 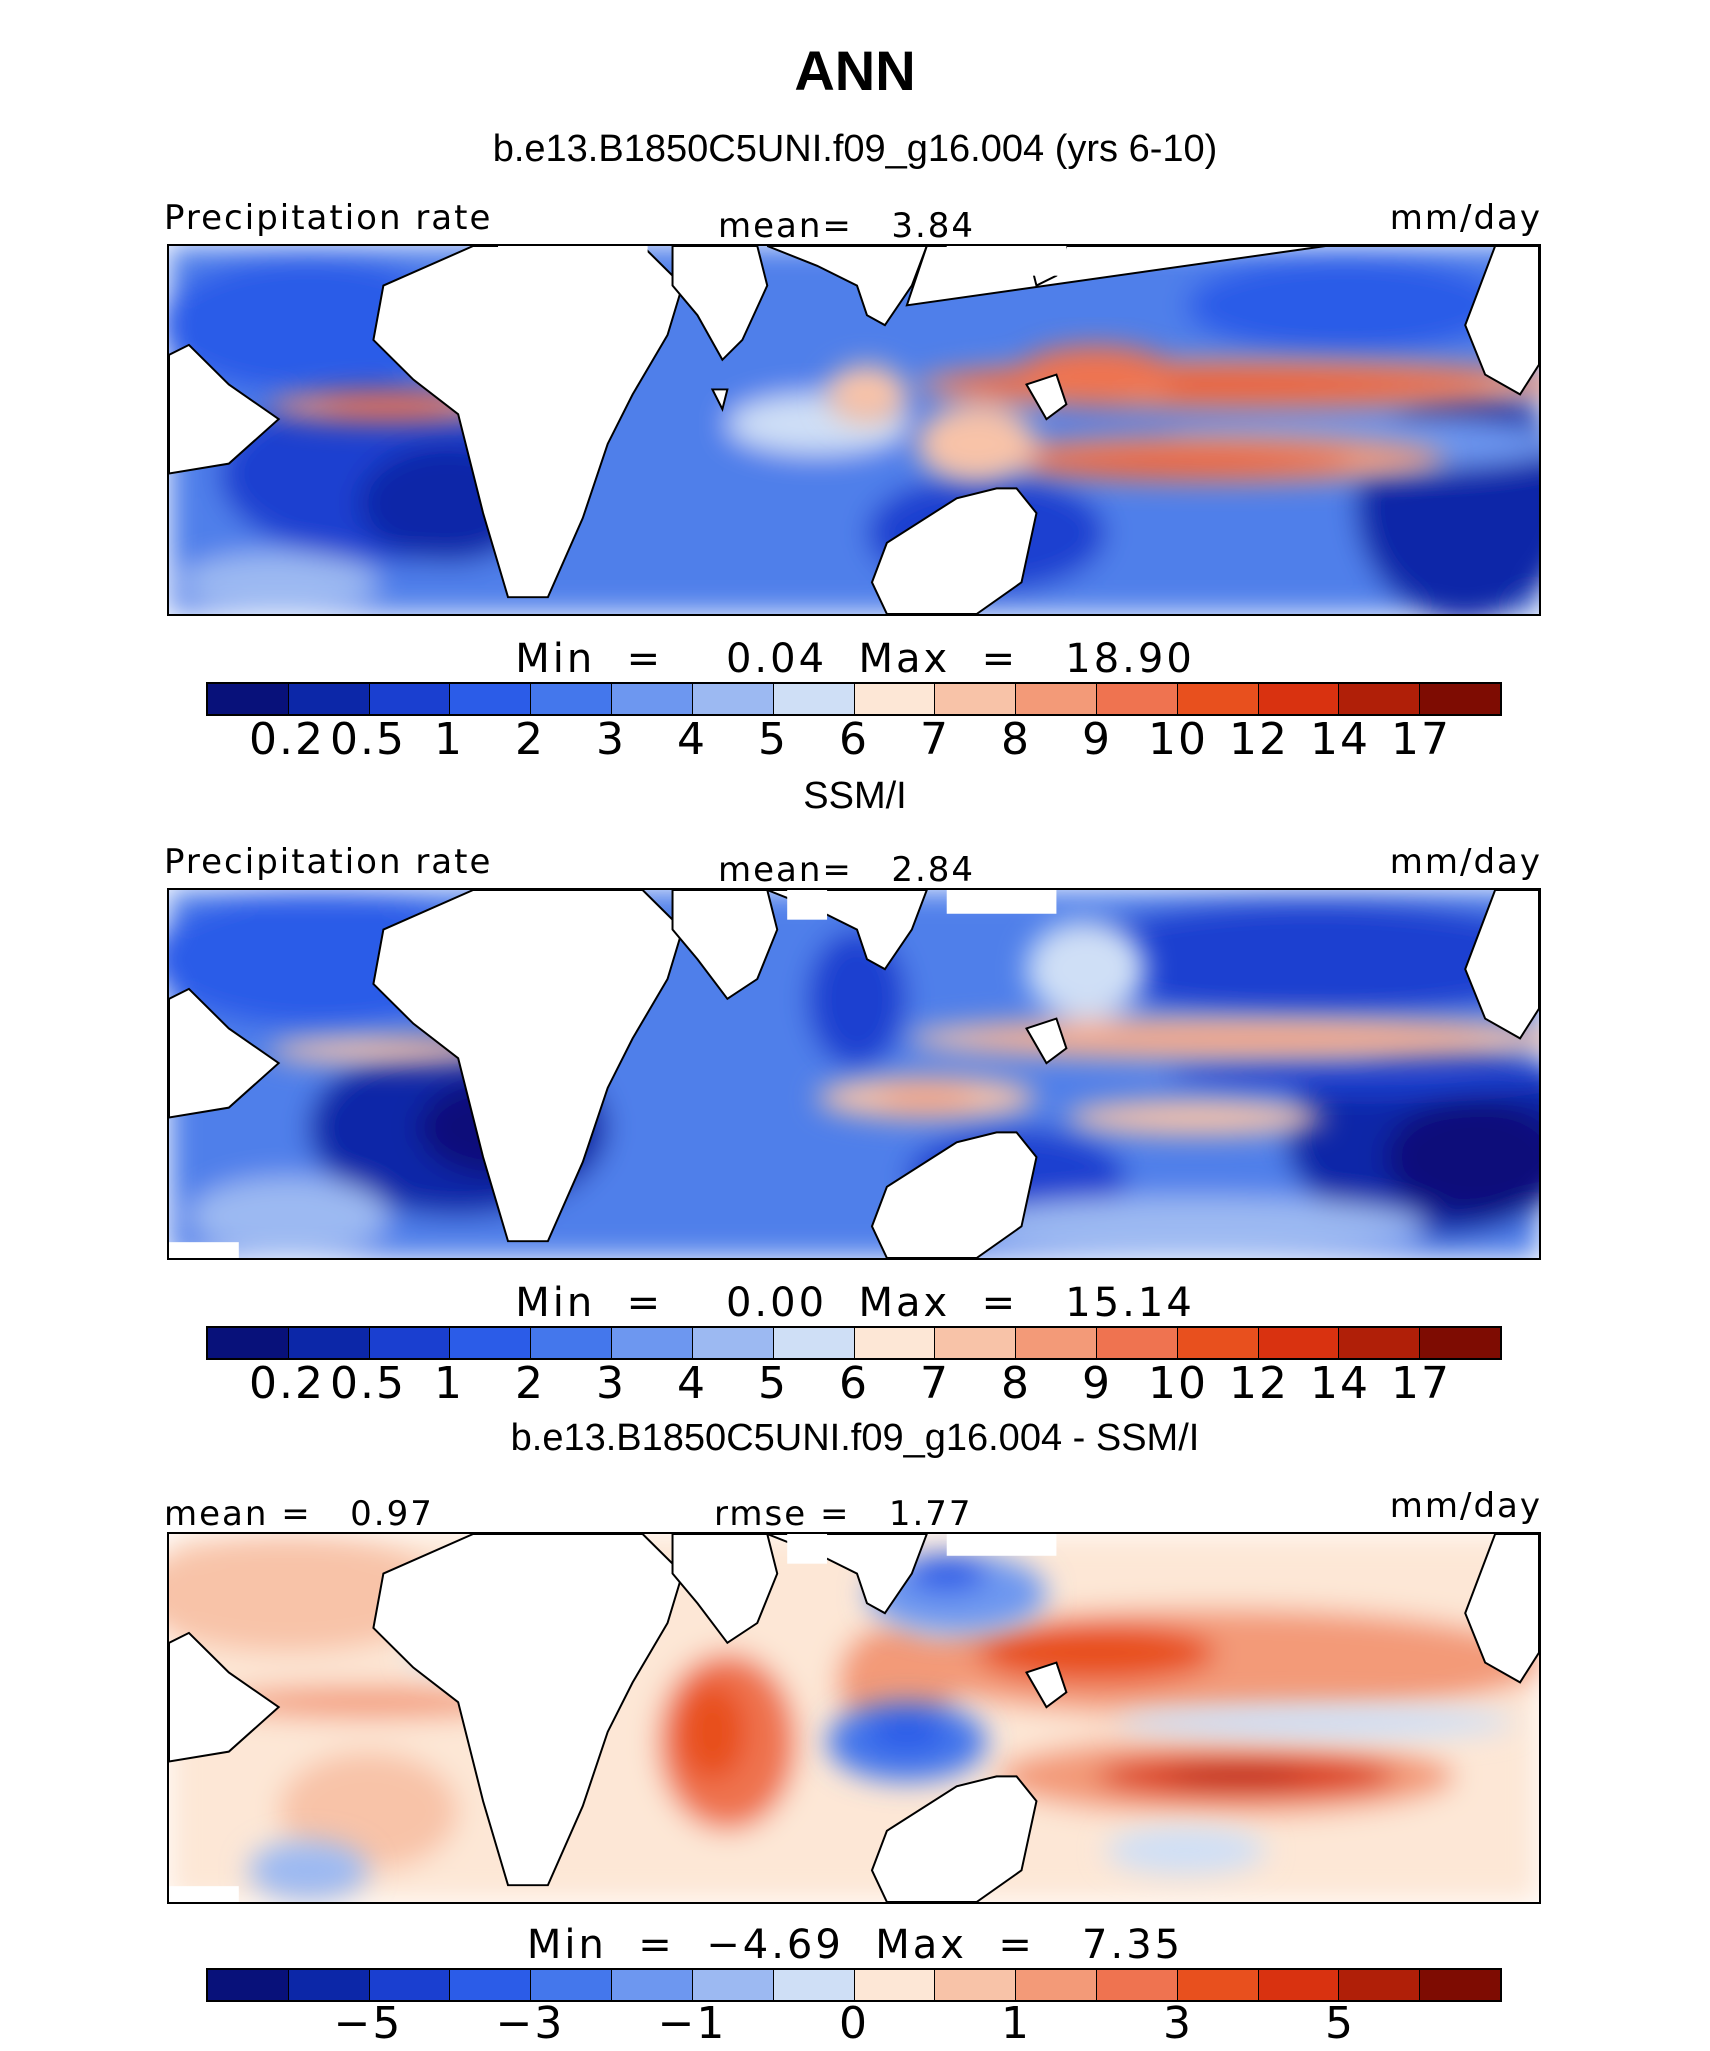 I want to click on panel-1-minmax: Min = 0.04 Max = 18.90, so click(x=855, y=659).